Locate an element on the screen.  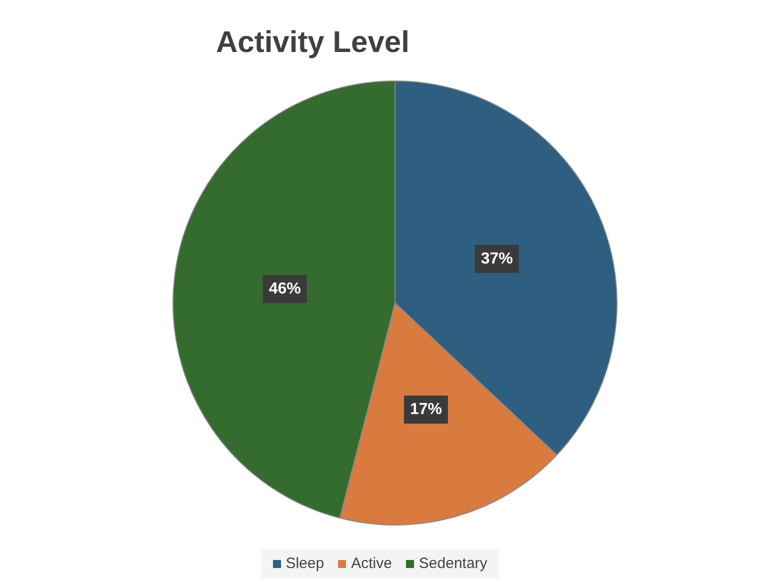
chart-title: Activity Level is located at coordinates (313, 43).